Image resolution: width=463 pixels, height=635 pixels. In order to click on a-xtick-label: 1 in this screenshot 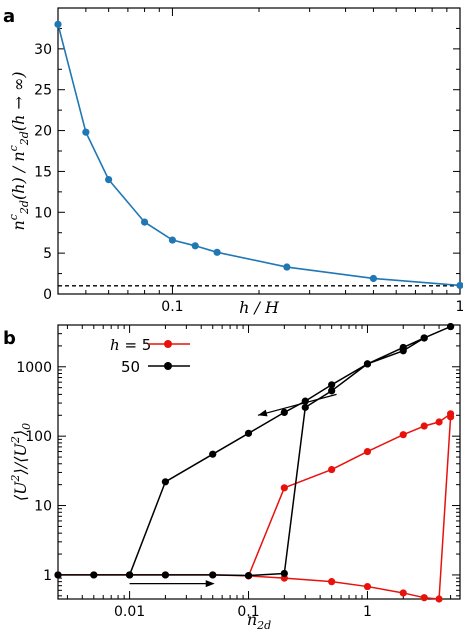, I will do `click(459, 307)`.